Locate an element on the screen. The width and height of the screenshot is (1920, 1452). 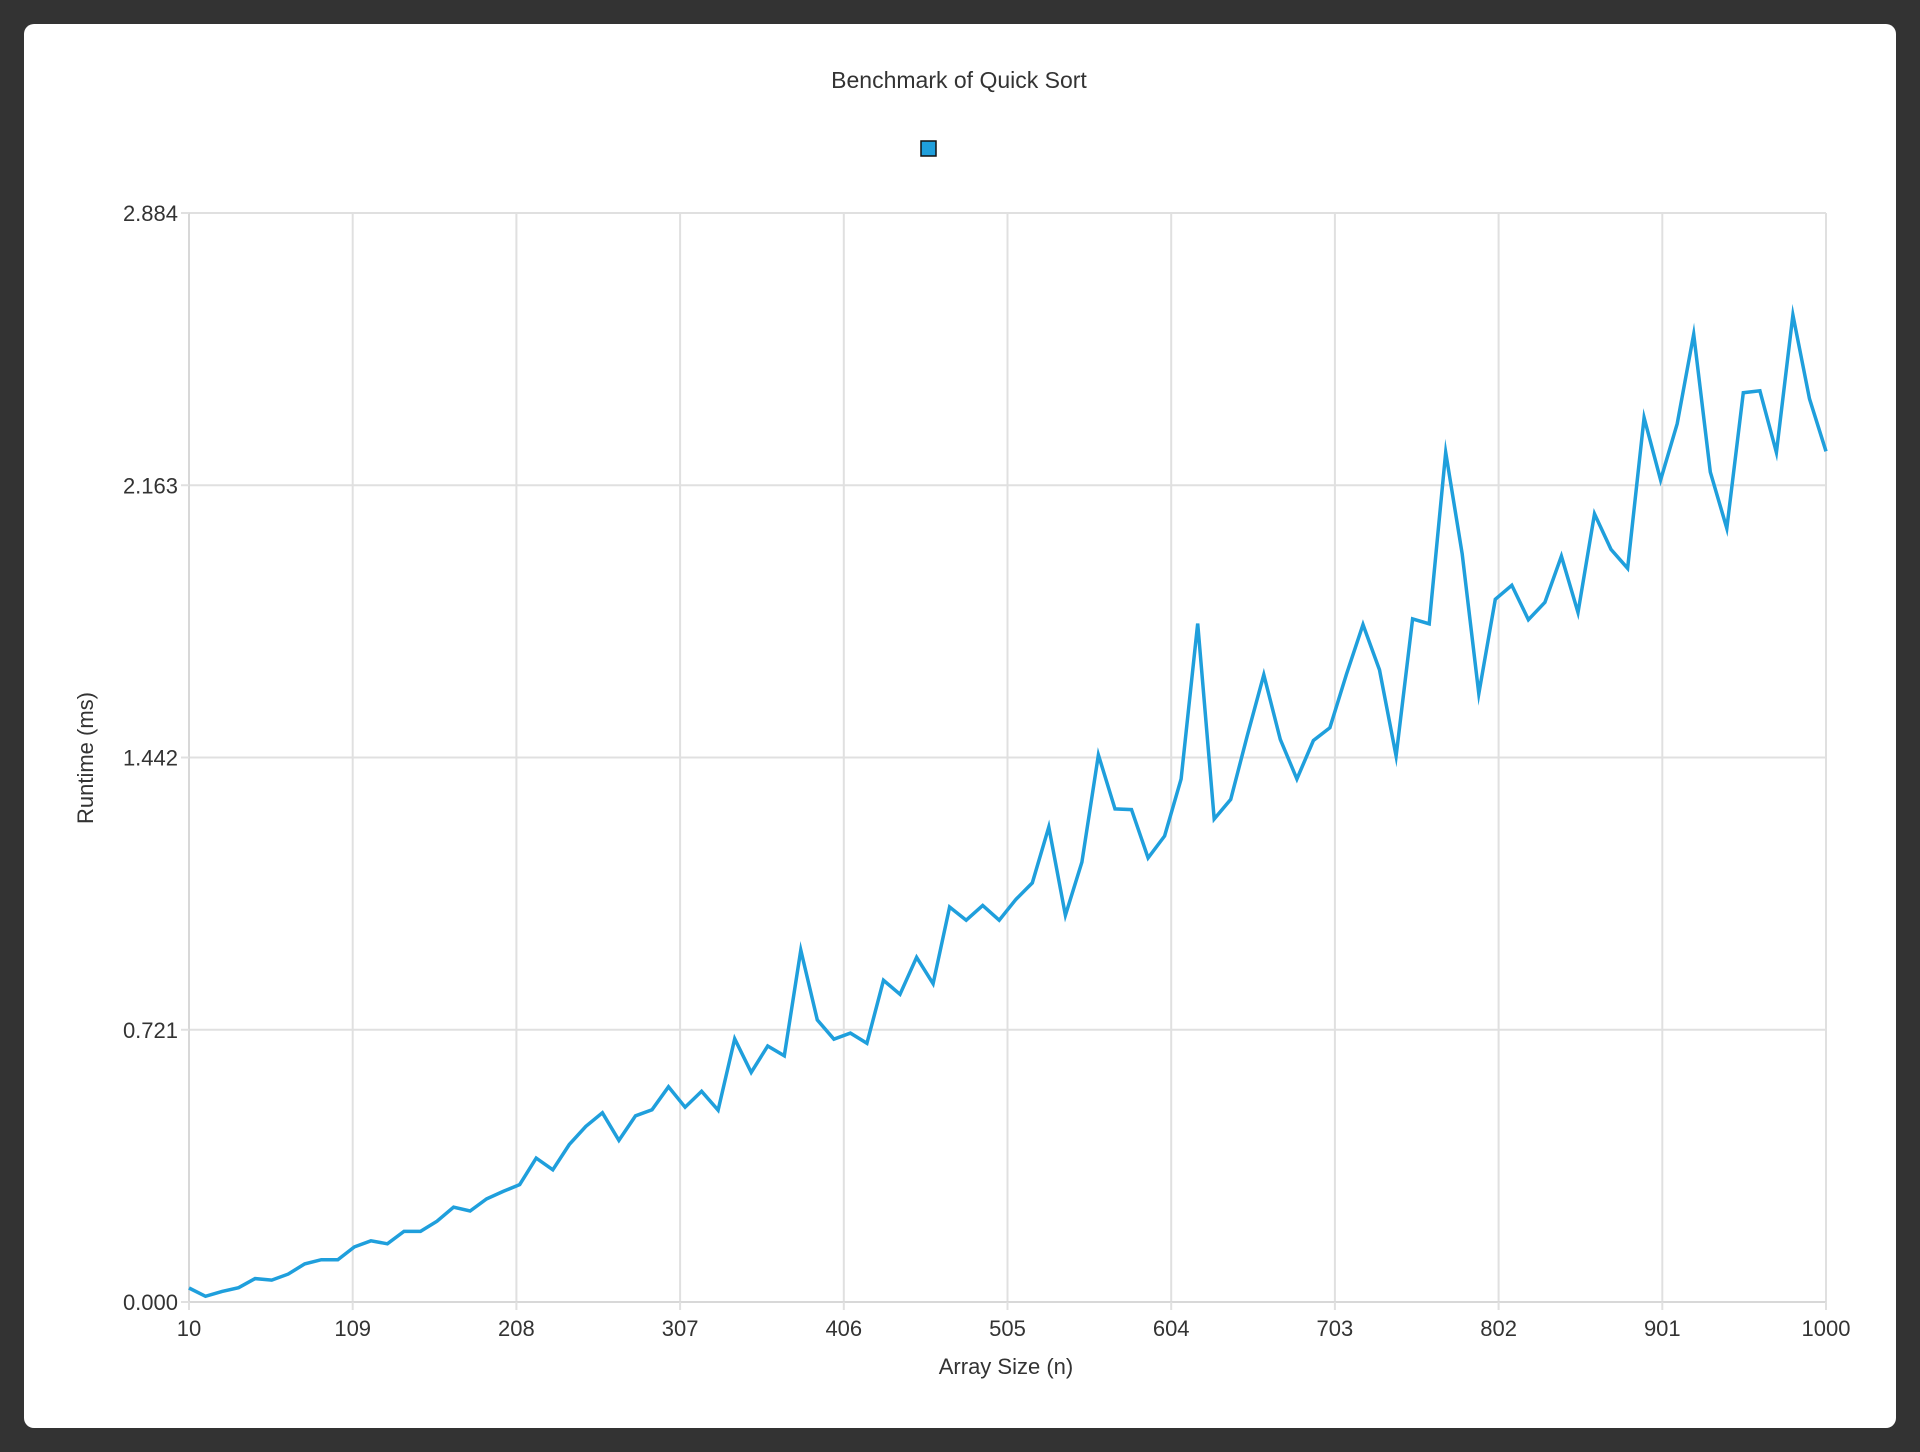
legend-swatch is located at coordinates (928, 148).